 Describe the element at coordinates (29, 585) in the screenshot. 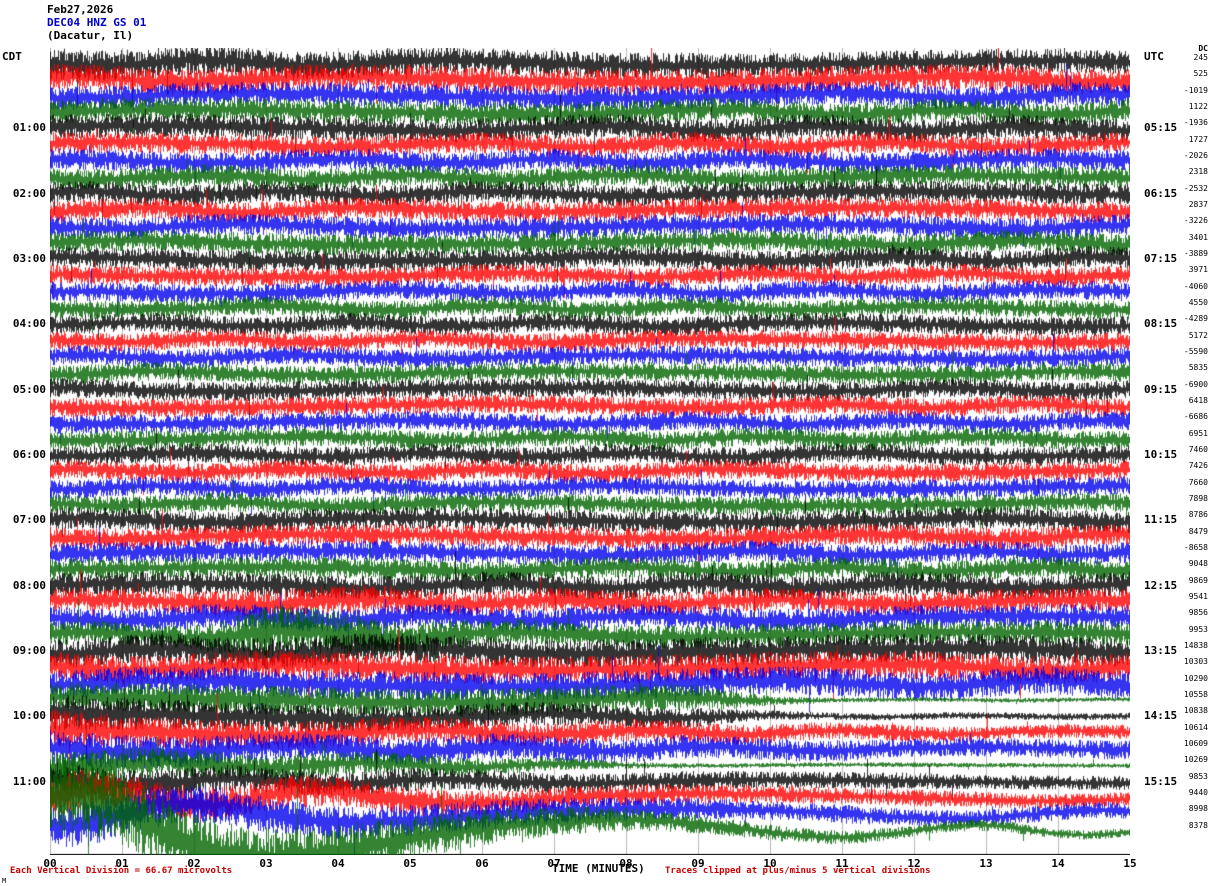

I see `left-time-label: 08:00` at that location.